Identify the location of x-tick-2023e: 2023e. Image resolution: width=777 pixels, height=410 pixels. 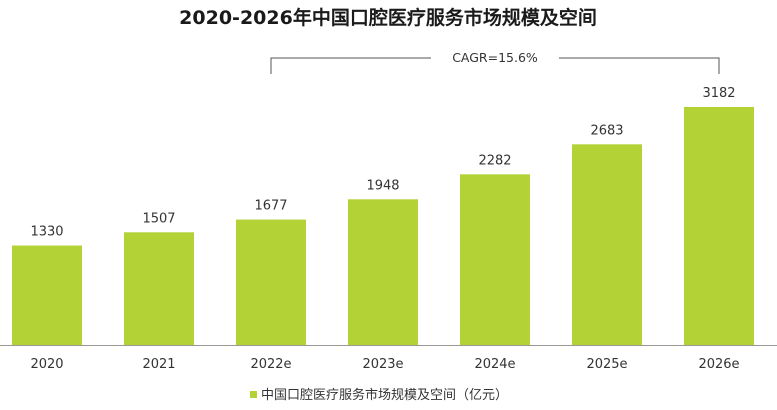
(382, 364).